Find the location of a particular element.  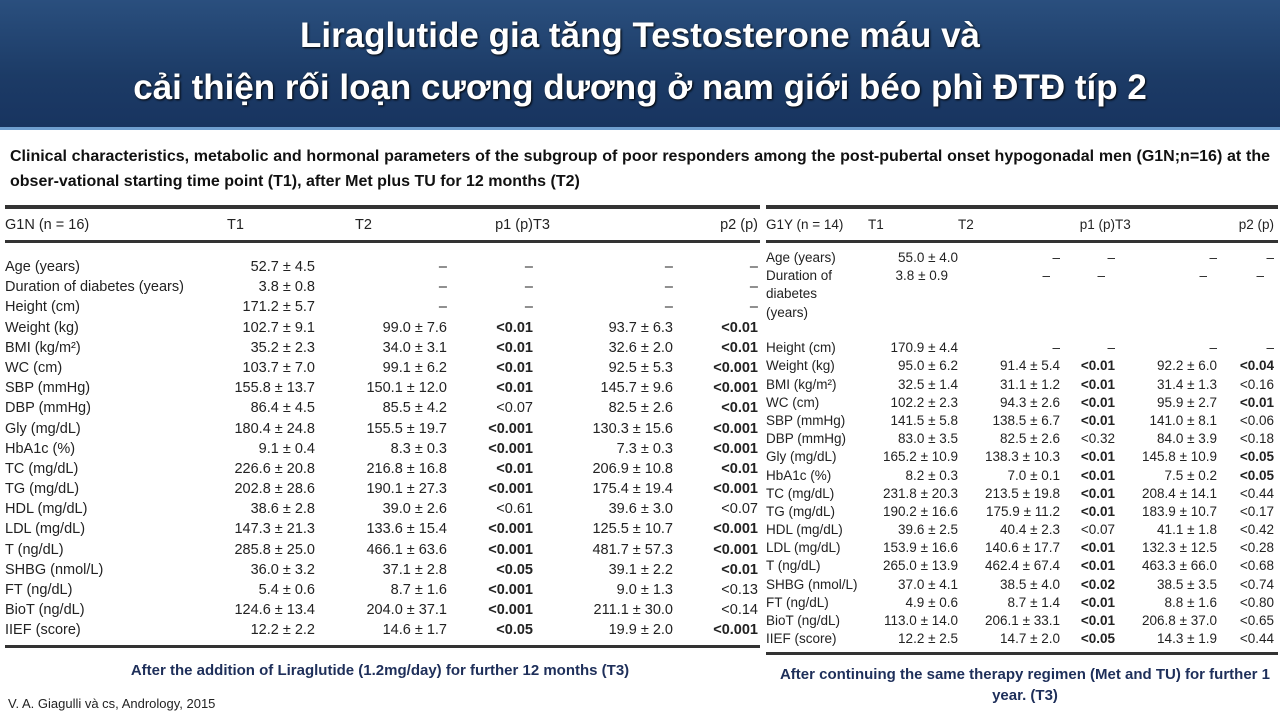

cell-value: 213.5 ± 19.8 is located at coordinates (1022, 493).